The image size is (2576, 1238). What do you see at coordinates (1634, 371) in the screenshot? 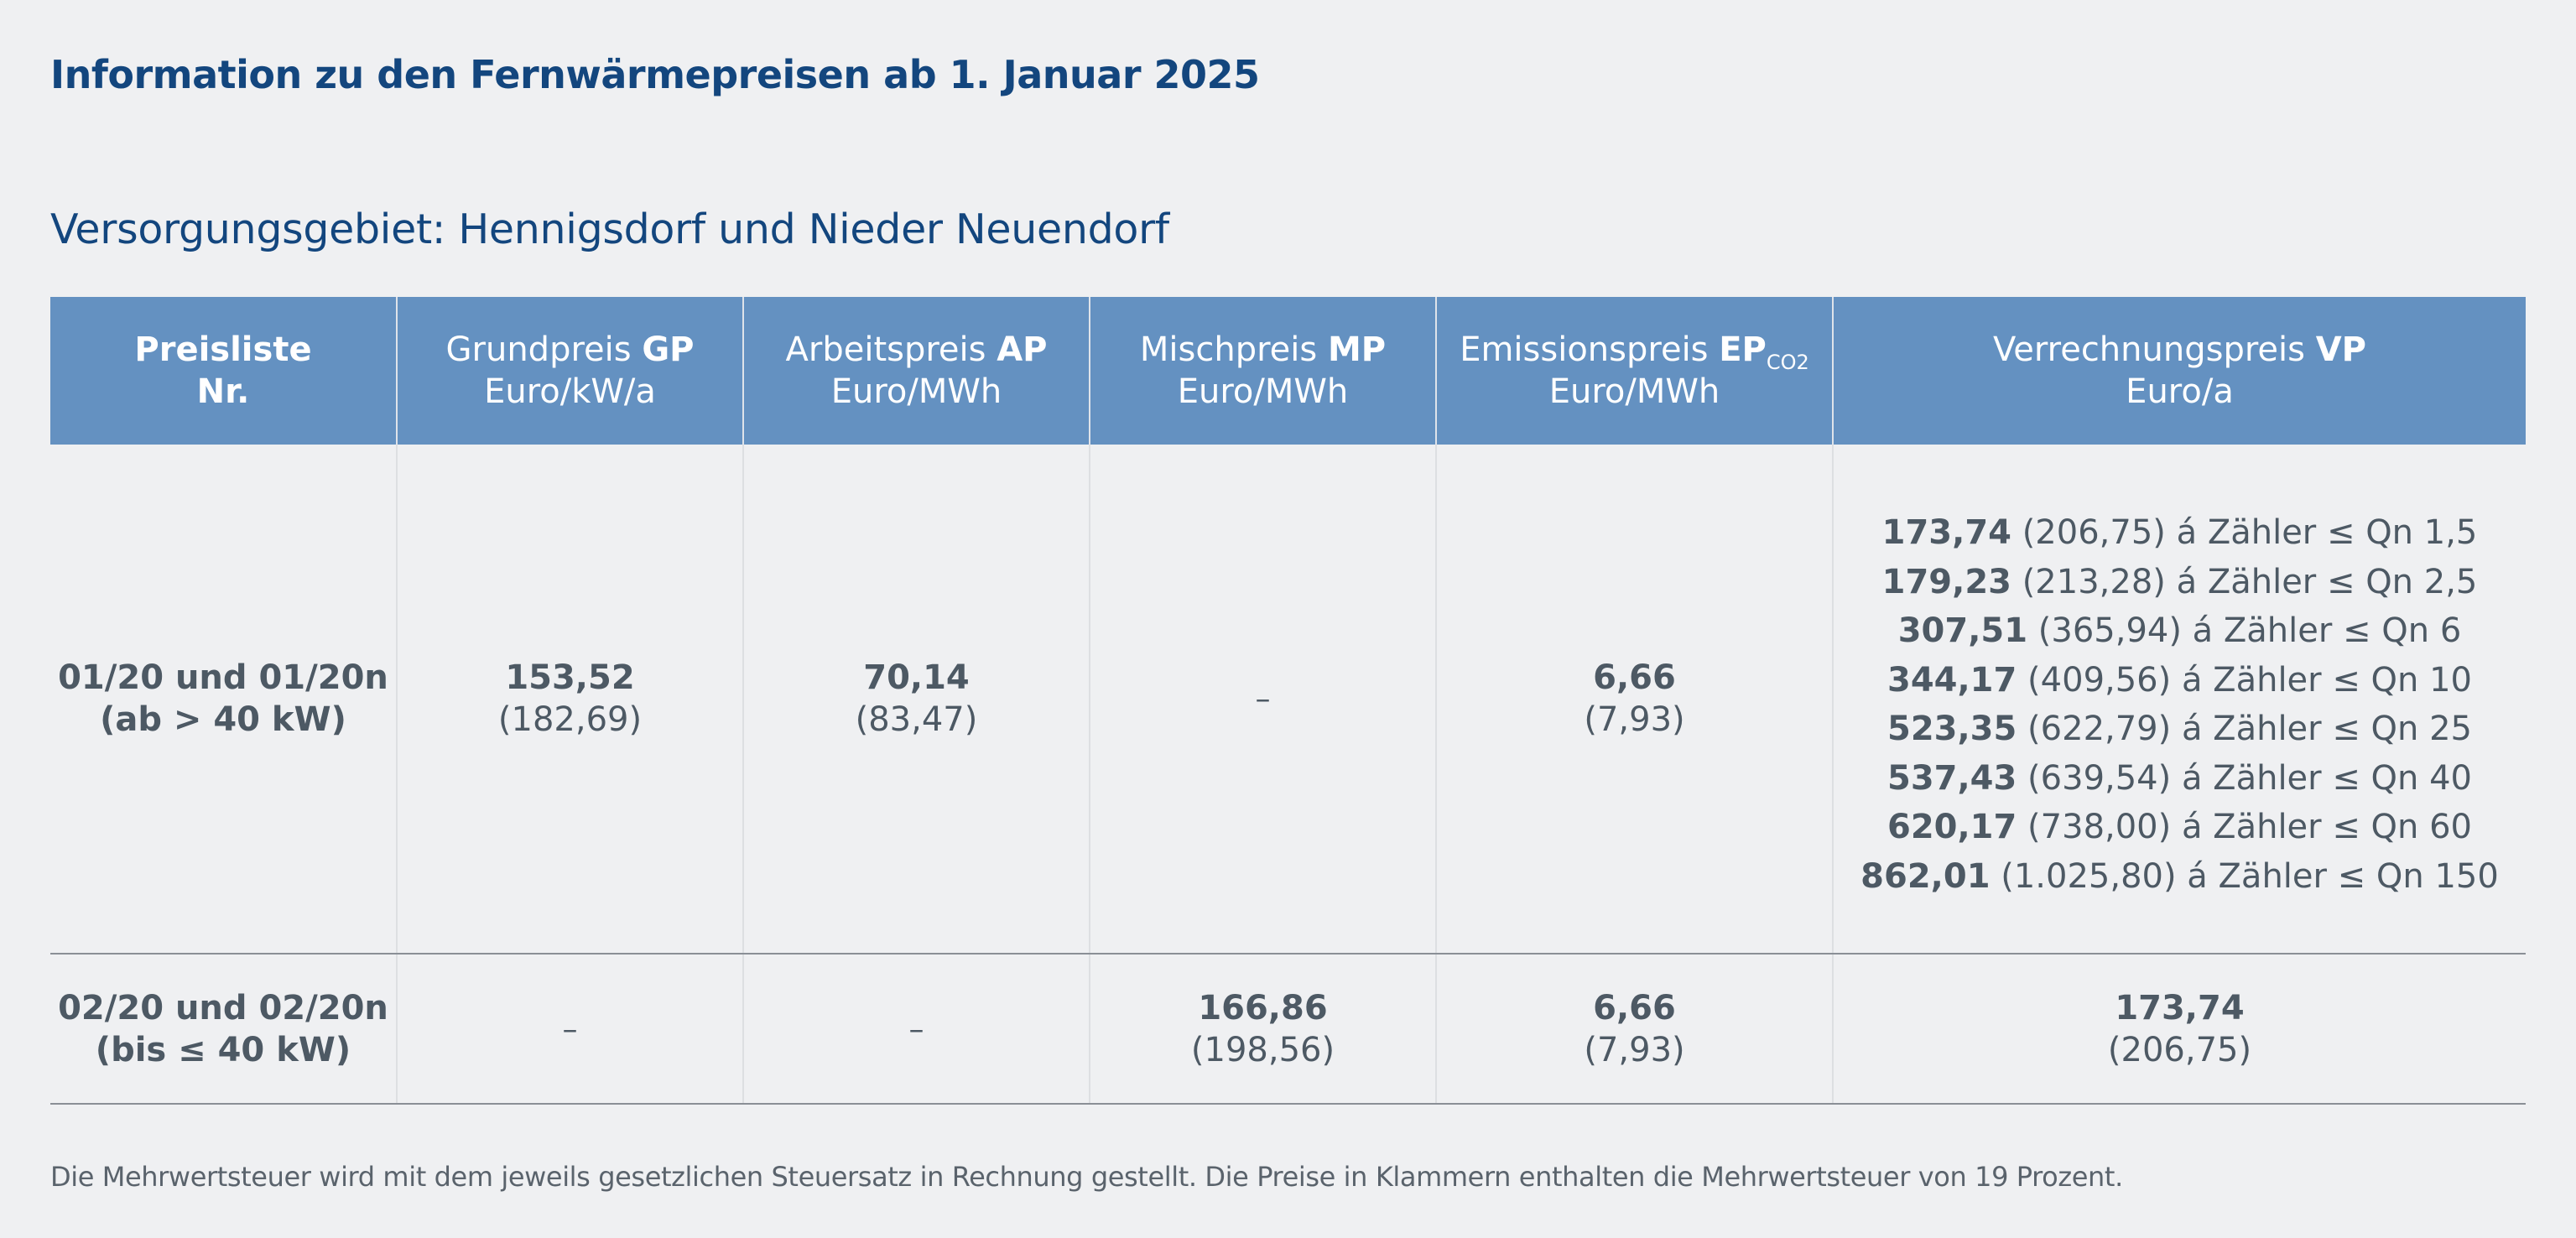
I see `header-emissionspreis: Emissionspreis EPCO2 Euro/MWh` at bounding box center [1634, 371].